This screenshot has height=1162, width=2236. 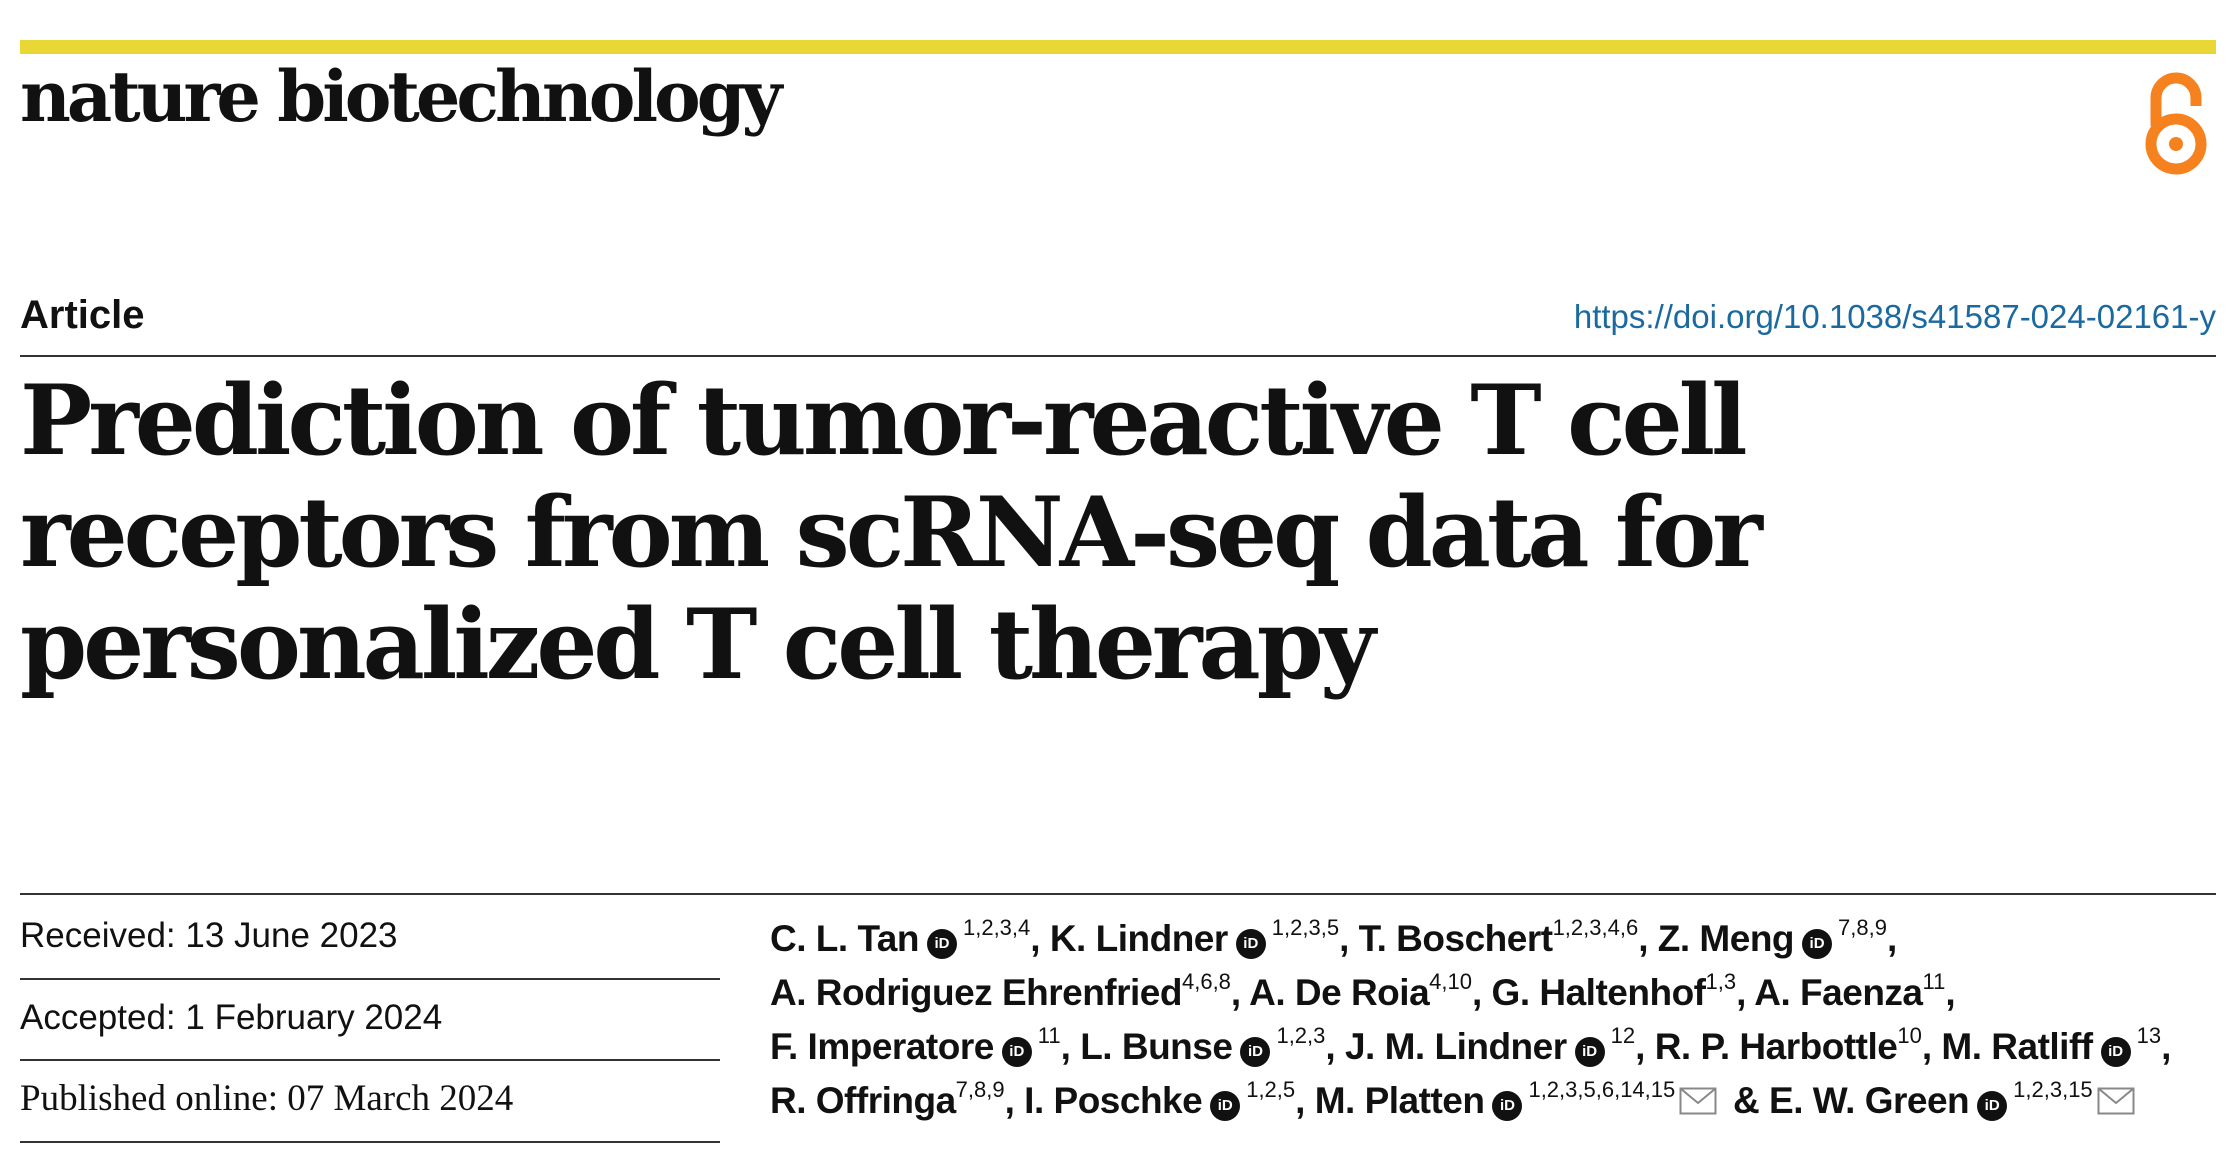 What do you see at coordinates (1206, 981) in the screenshot?
I see `affiliation-numbers: 4,6,8` at bounding box center [1206, 981].